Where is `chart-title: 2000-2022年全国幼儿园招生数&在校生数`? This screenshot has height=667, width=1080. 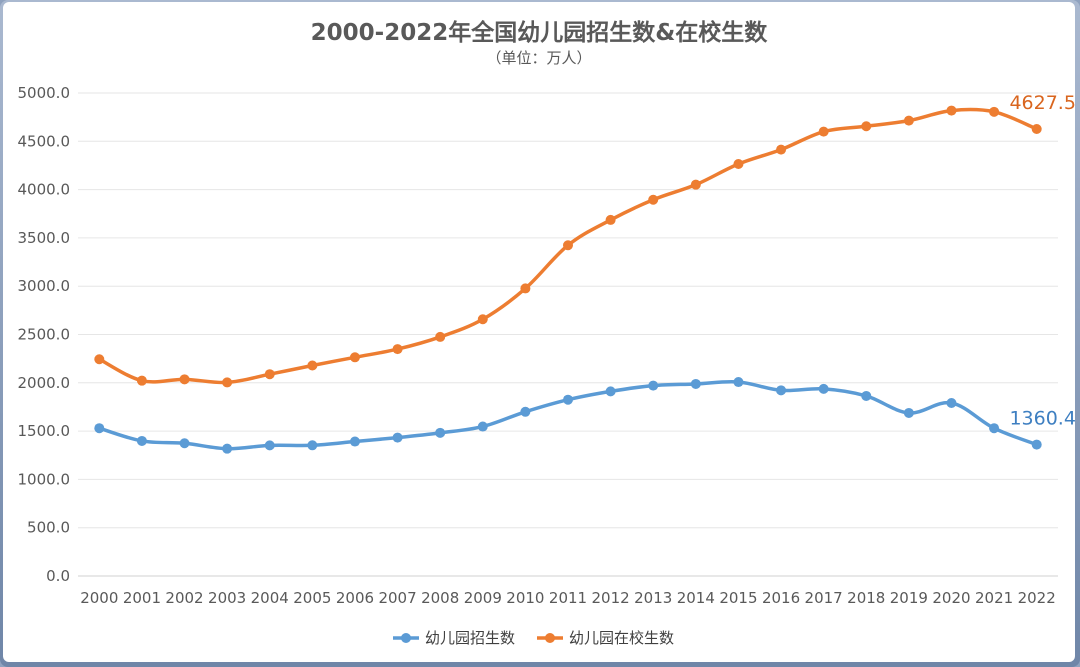
chart-title: 2000-2022年全国幼儿园招生数&在校生数 is located at coordinates (540, 32).